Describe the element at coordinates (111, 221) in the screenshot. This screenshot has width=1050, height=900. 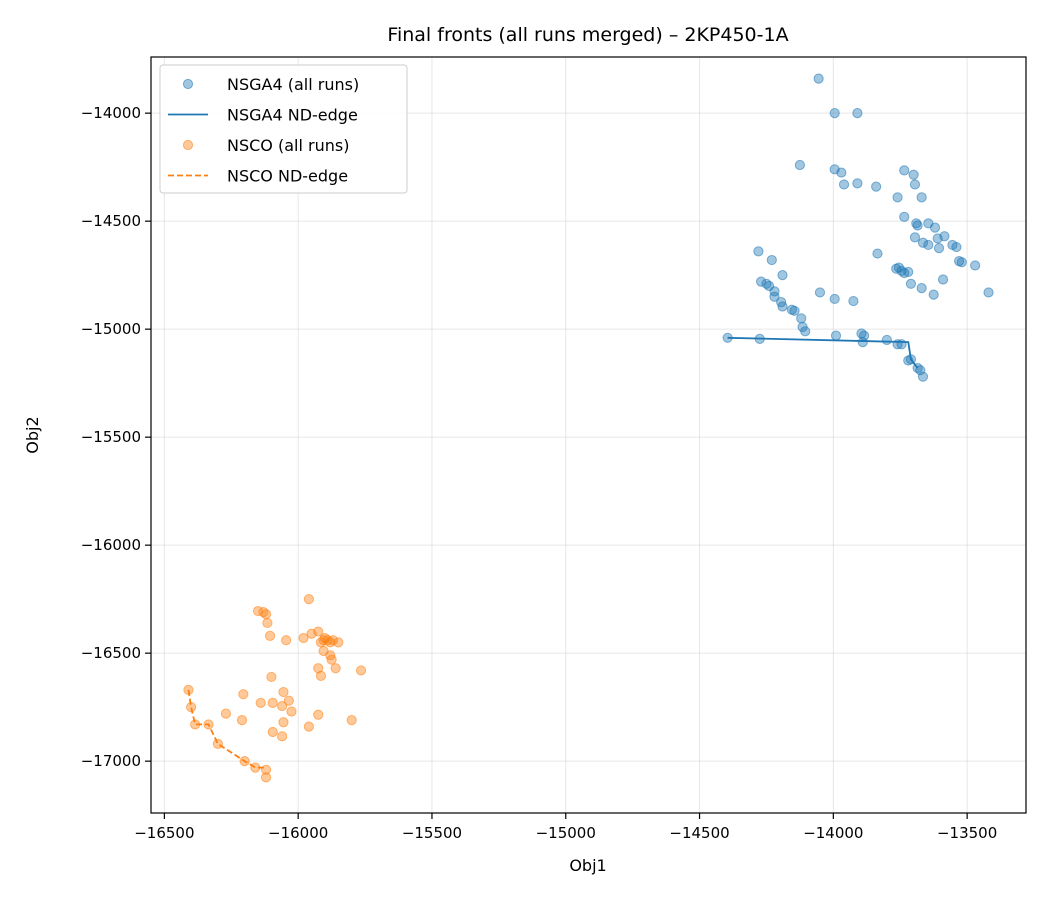
I see `y-tick-label: −14500` at that location.